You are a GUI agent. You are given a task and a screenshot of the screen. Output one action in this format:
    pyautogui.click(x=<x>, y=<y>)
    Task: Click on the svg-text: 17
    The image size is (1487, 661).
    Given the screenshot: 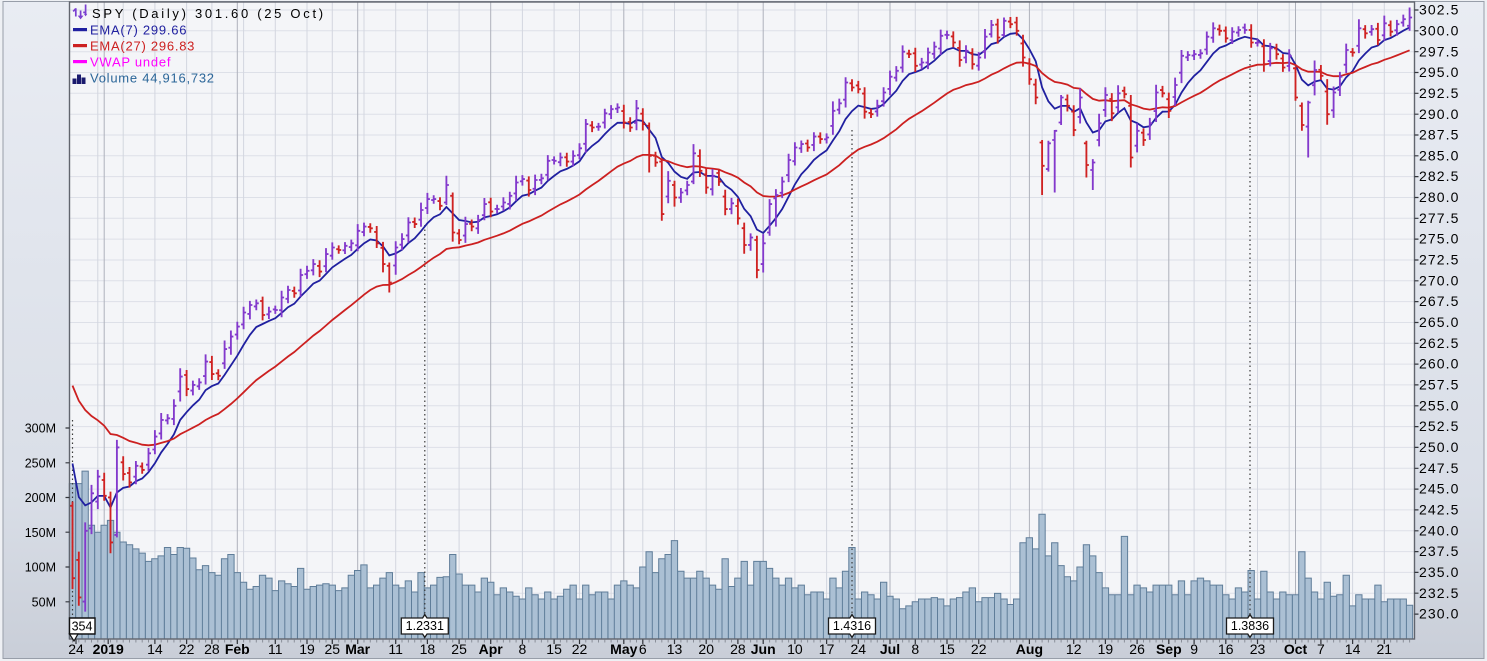 What is the action you would take?
    pyautogui.click(x=827, y=649)
    